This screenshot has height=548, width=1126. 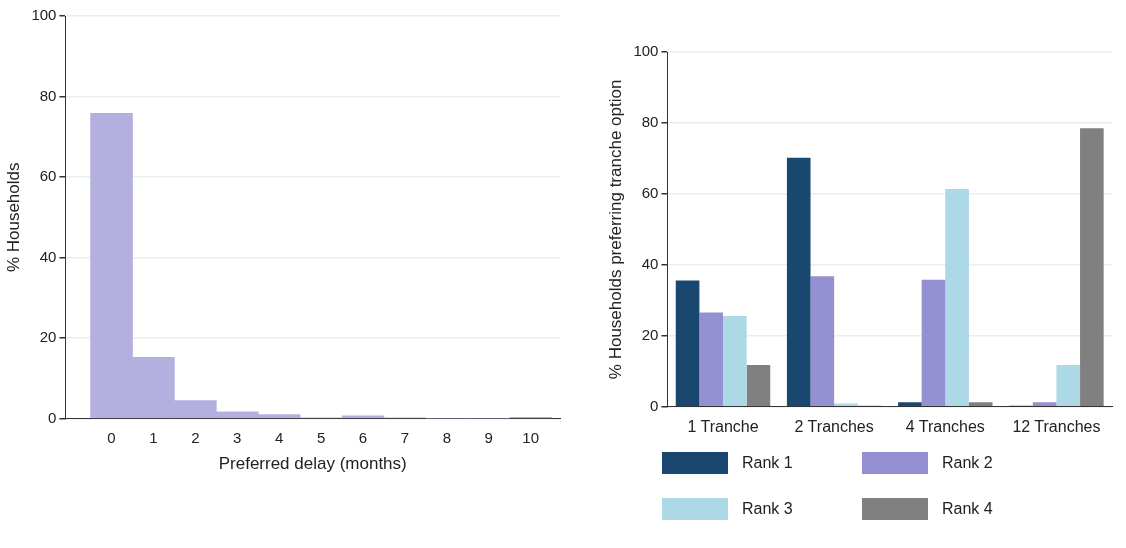 What do you see at coordinates (488, 437) in the screenshot?
I see `x-tick-label: 9` at bounding box center [488, 437].